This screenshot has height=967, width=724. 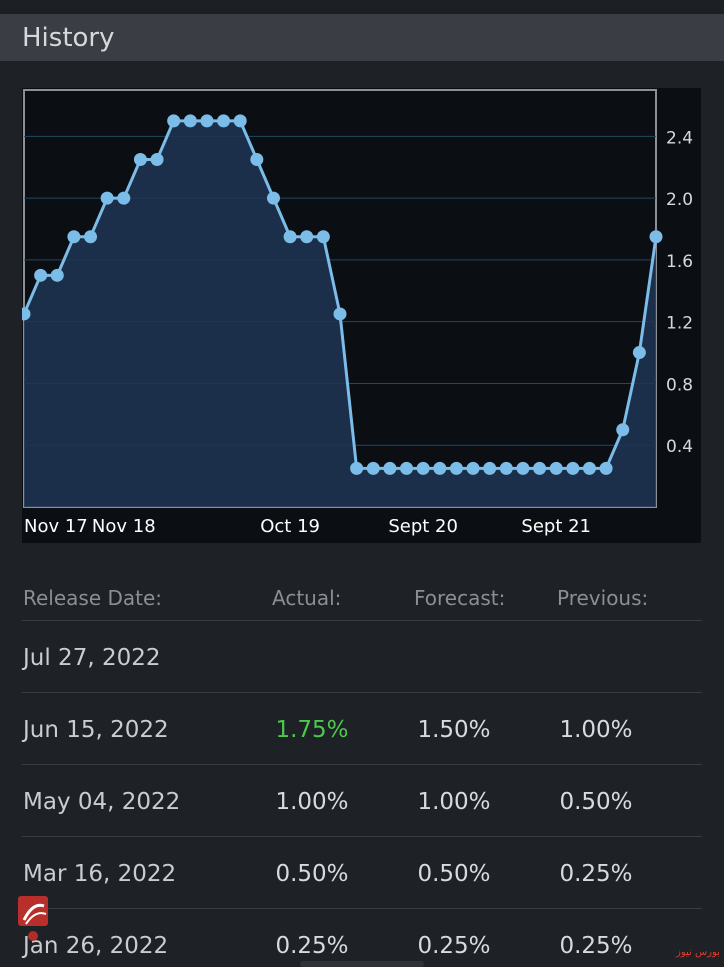 I want to click on x-tick-label: Nov 18, so click(x=124, y=526).